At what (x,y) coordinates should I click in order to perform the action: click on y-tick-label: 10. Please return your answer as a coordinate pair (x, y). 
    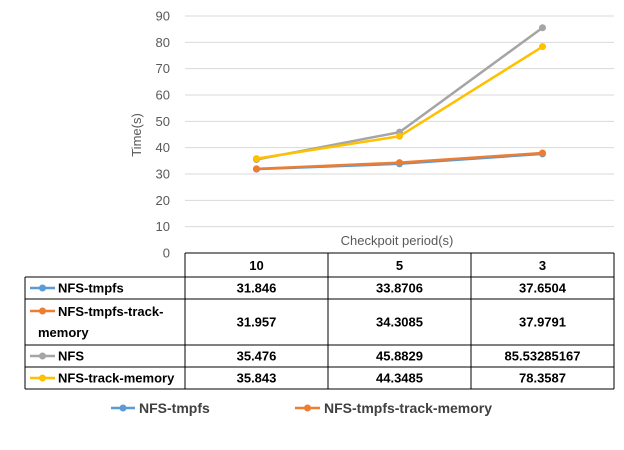
    Looking at the image, I should click on (163, 226).